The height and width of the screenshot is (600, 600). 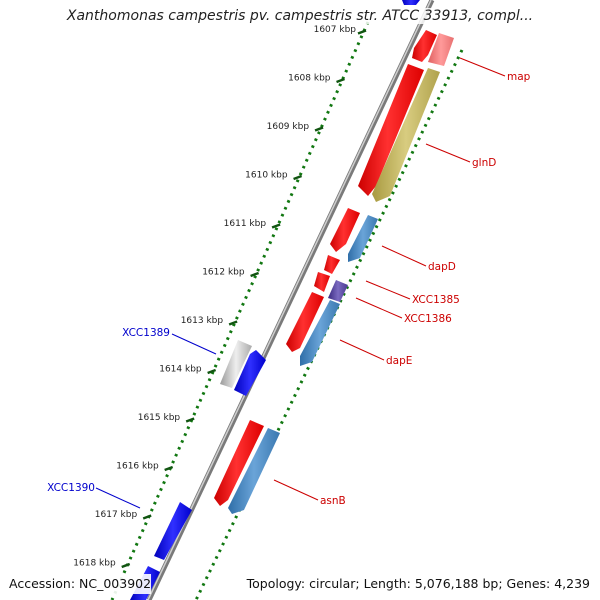 What do you see at coordinates (80, 584) in the screenshot?
I see `accession-label: Accession: NC_003902` at bounding box center [80, 584].